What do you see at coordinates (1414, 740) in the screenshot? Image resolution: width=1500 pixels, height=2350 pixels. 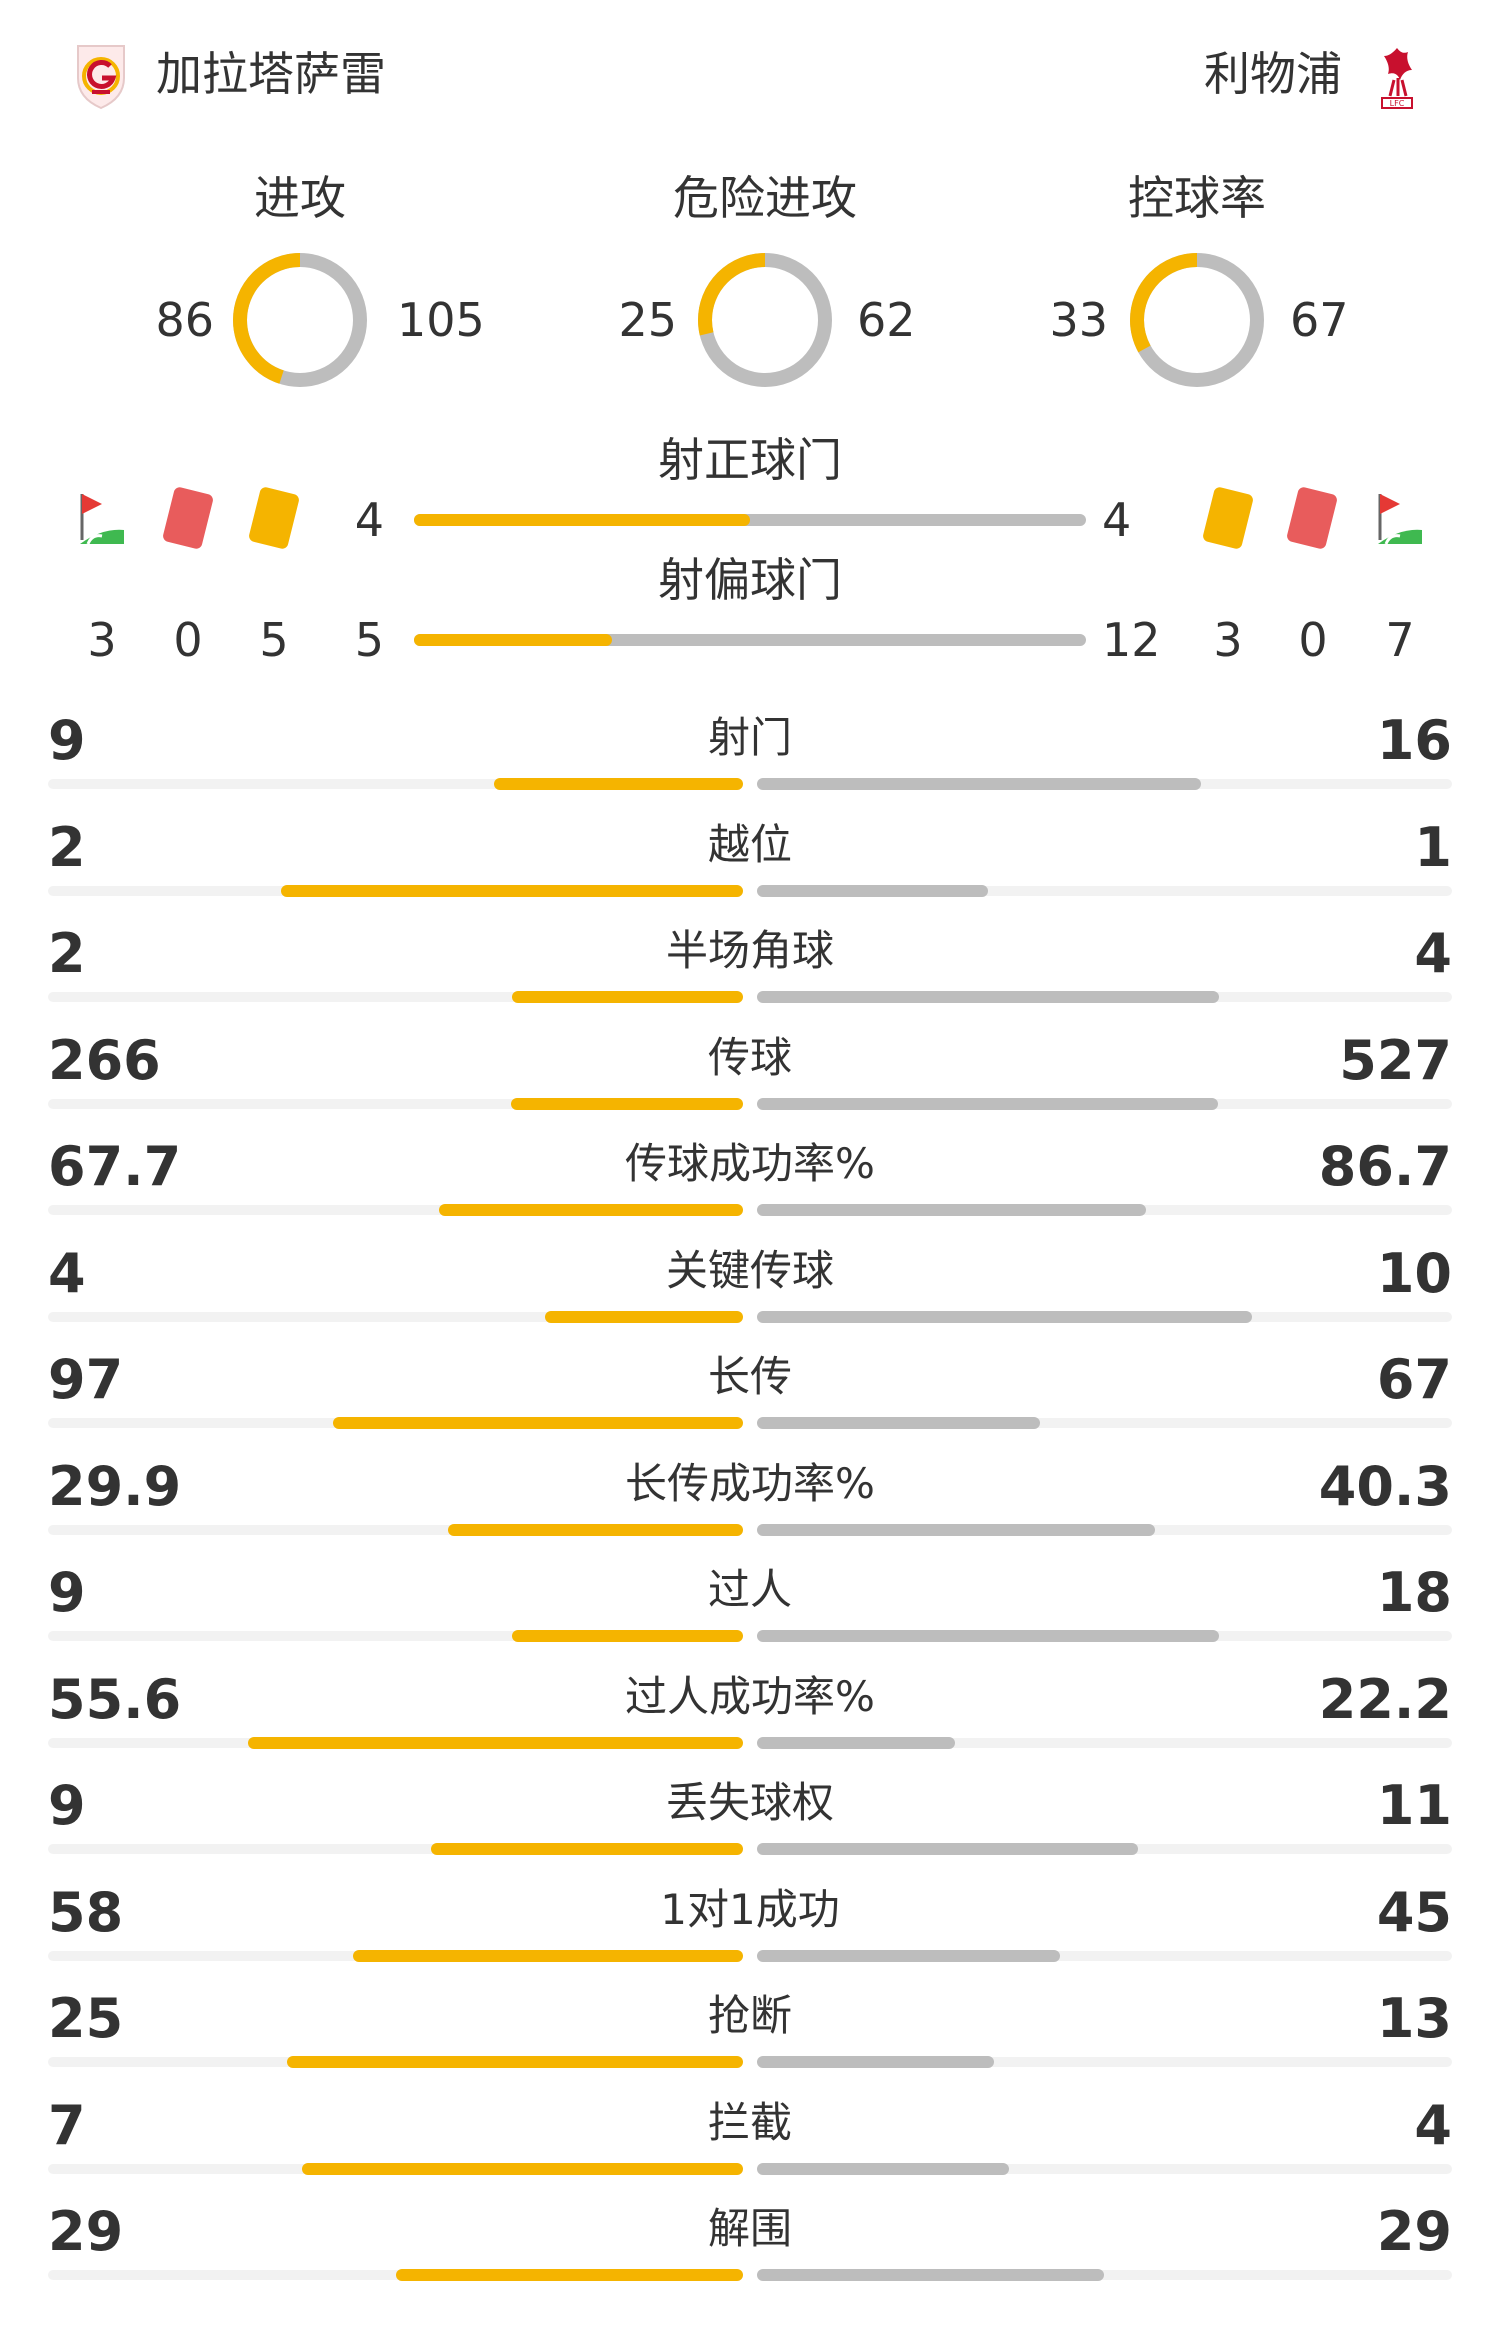 I see `stat-away-value: 16` at bounding box center [1414, 740].